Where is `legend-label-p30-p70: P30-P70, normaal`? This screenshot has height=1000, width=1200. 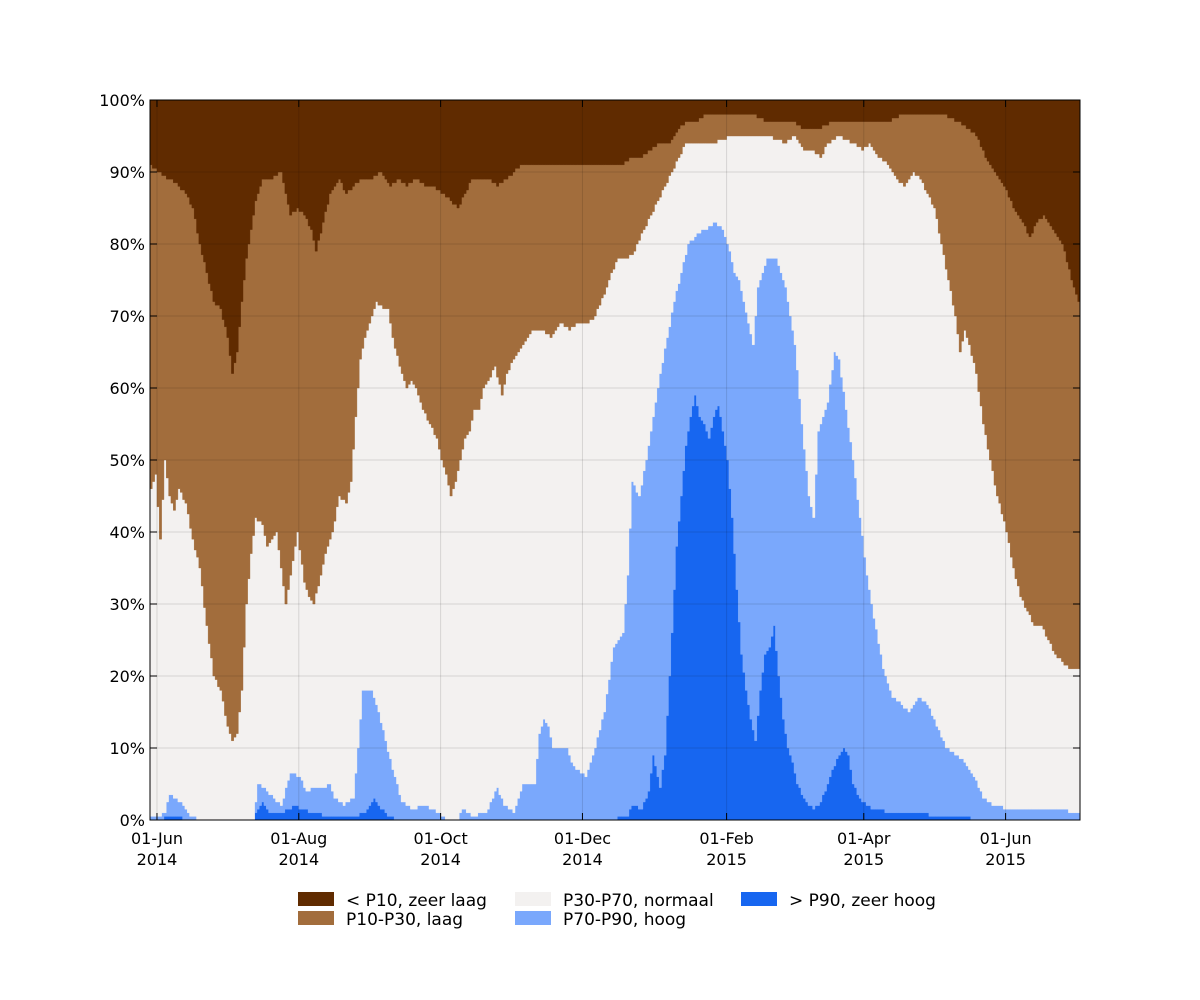 legend-label-p30-p70: P30-P70, normaal is located at coordinates (638, 901).